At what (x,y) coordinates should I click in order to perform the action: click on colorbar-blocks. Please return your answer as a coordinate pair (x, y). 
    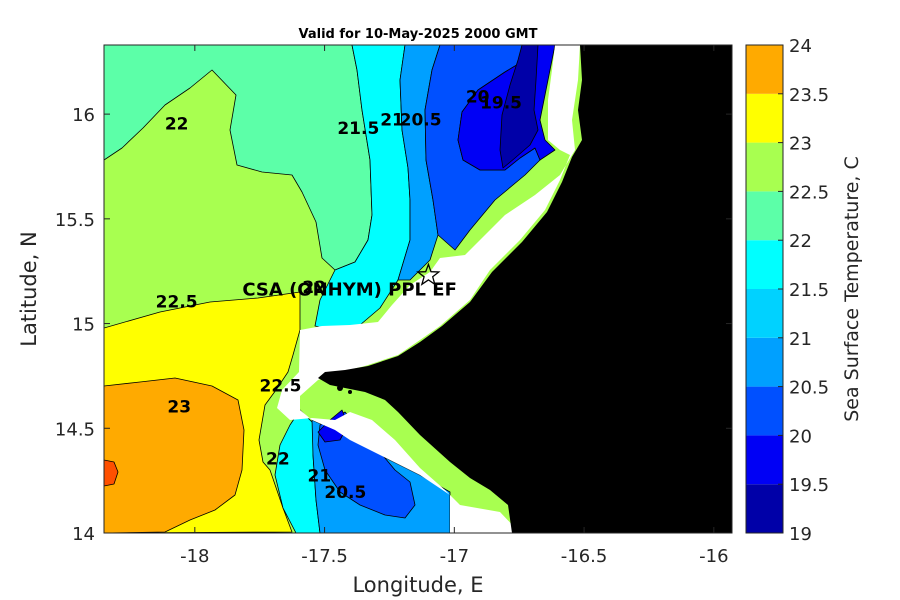
    Looking at the image, I should click on (764, 289).